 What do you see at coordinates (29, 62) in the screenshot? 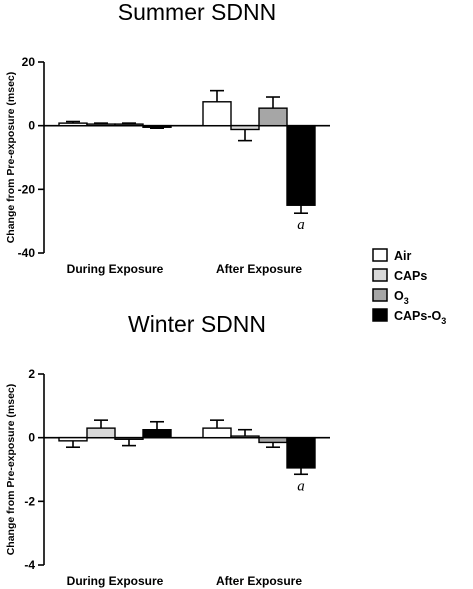
I see `y-tick-label: 20` at bounding box center [29, 62].